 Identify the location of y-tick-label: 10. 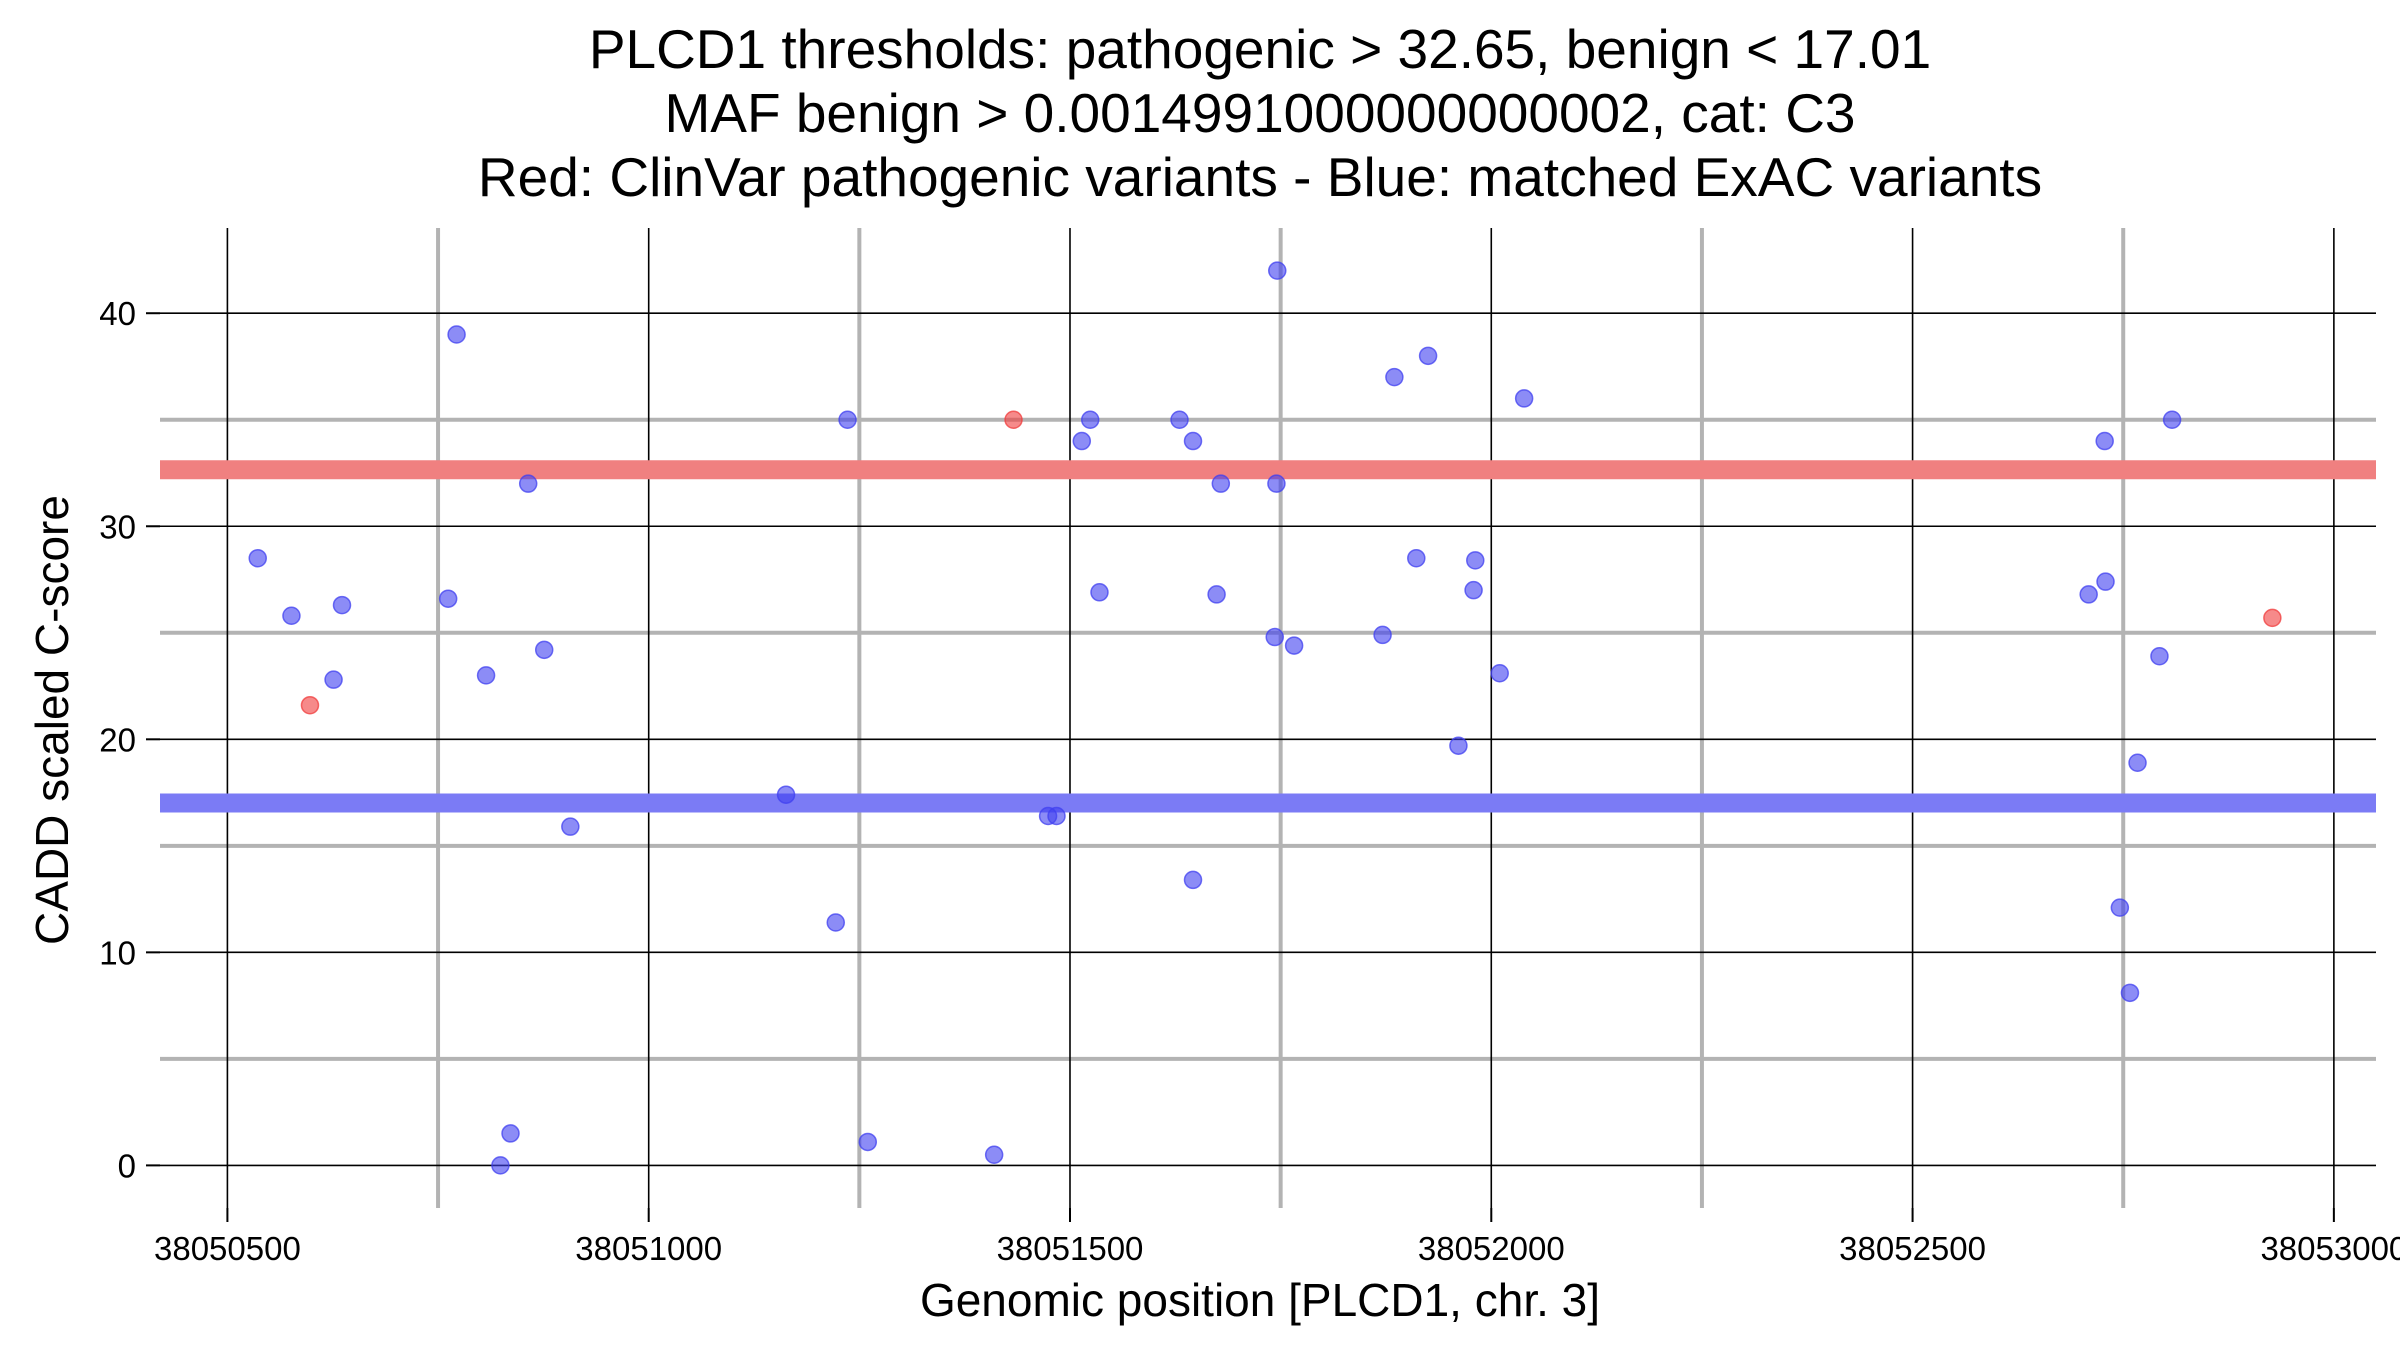
(117, 952).